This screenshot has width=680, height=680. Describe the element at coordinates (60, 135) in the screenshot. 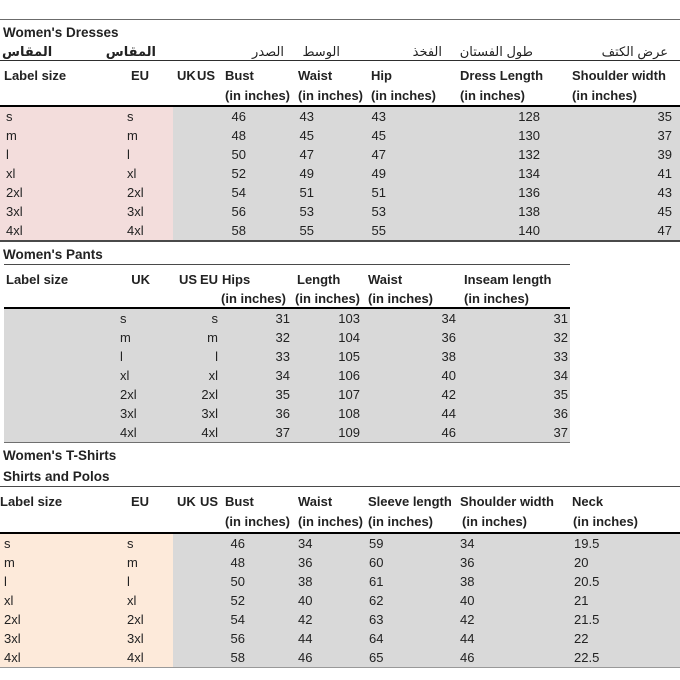

I see `cell-label-size: m` at that location.